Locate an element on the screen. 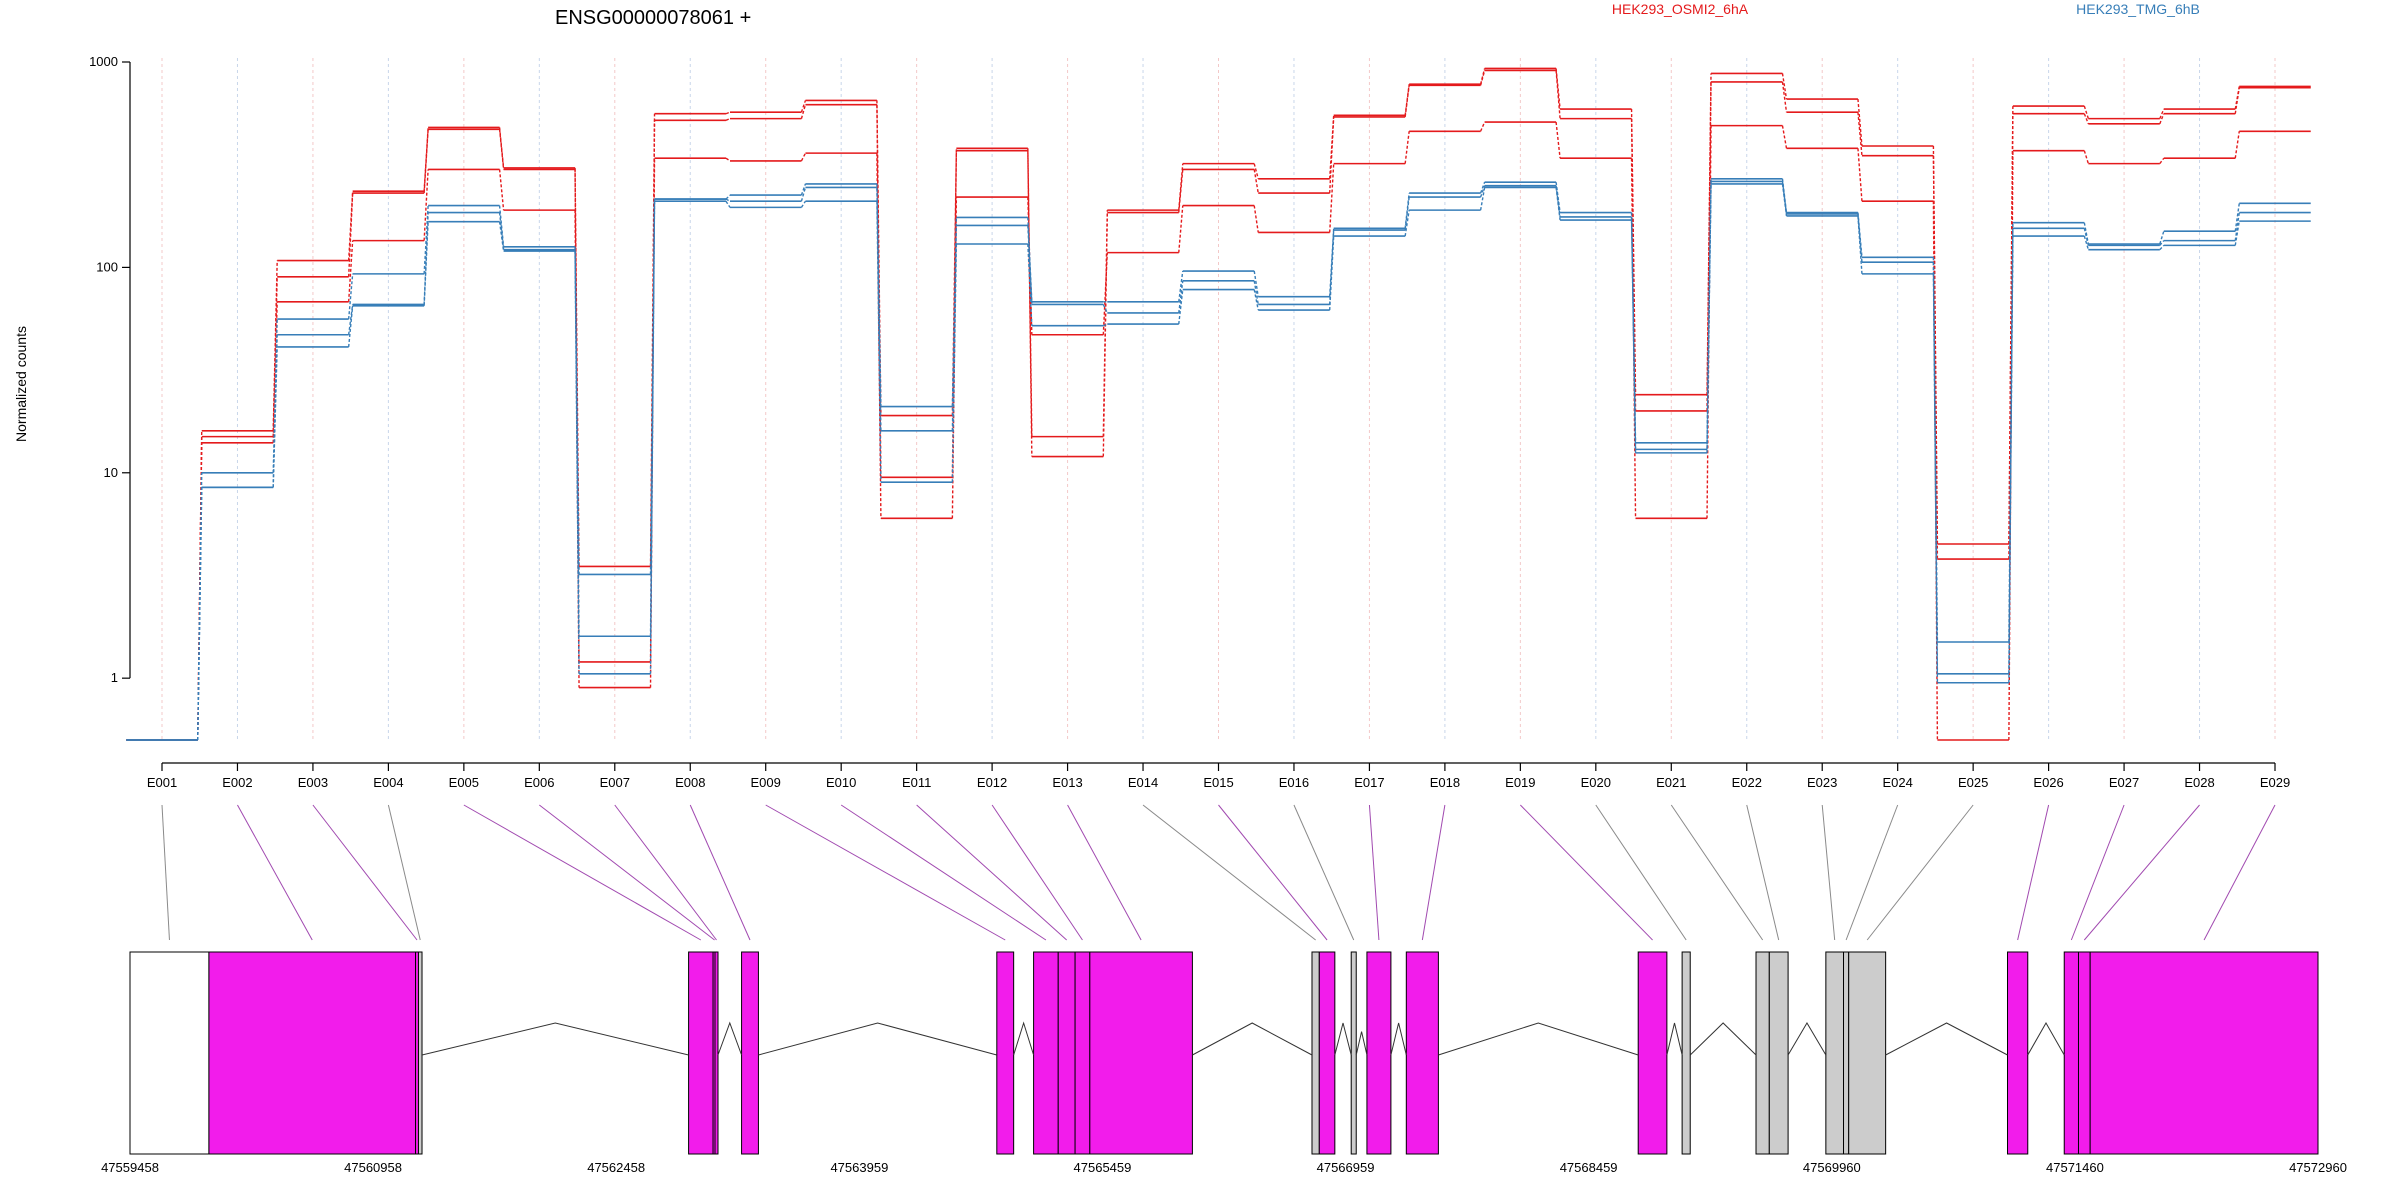  intron-e020-e021 is located at coordinates (1723, 1039).